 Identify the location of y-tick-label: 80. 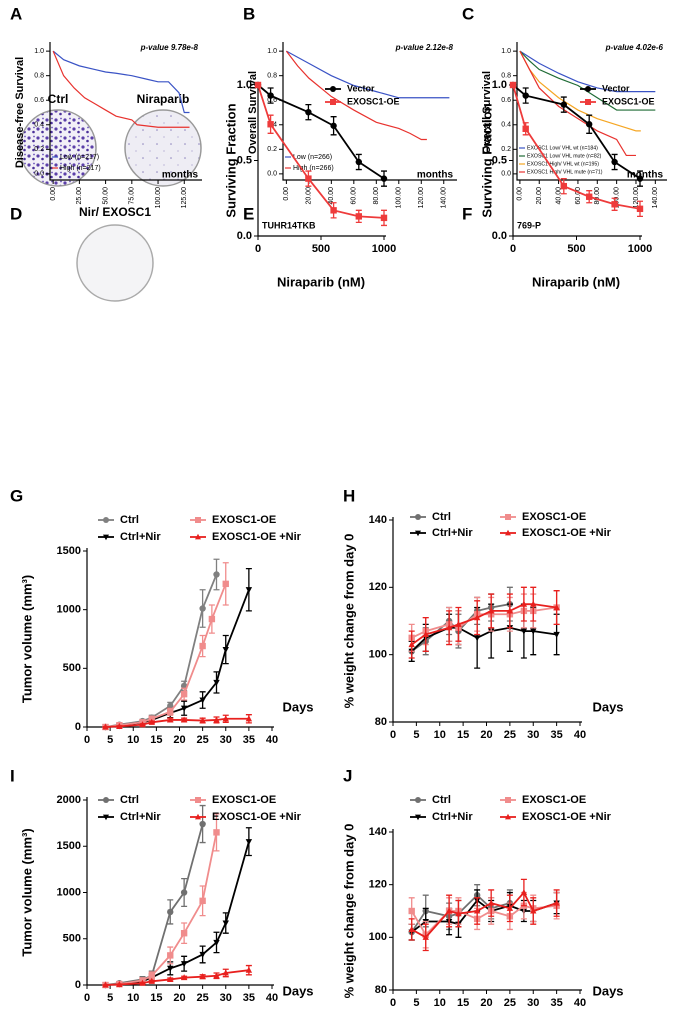
(381, 722).